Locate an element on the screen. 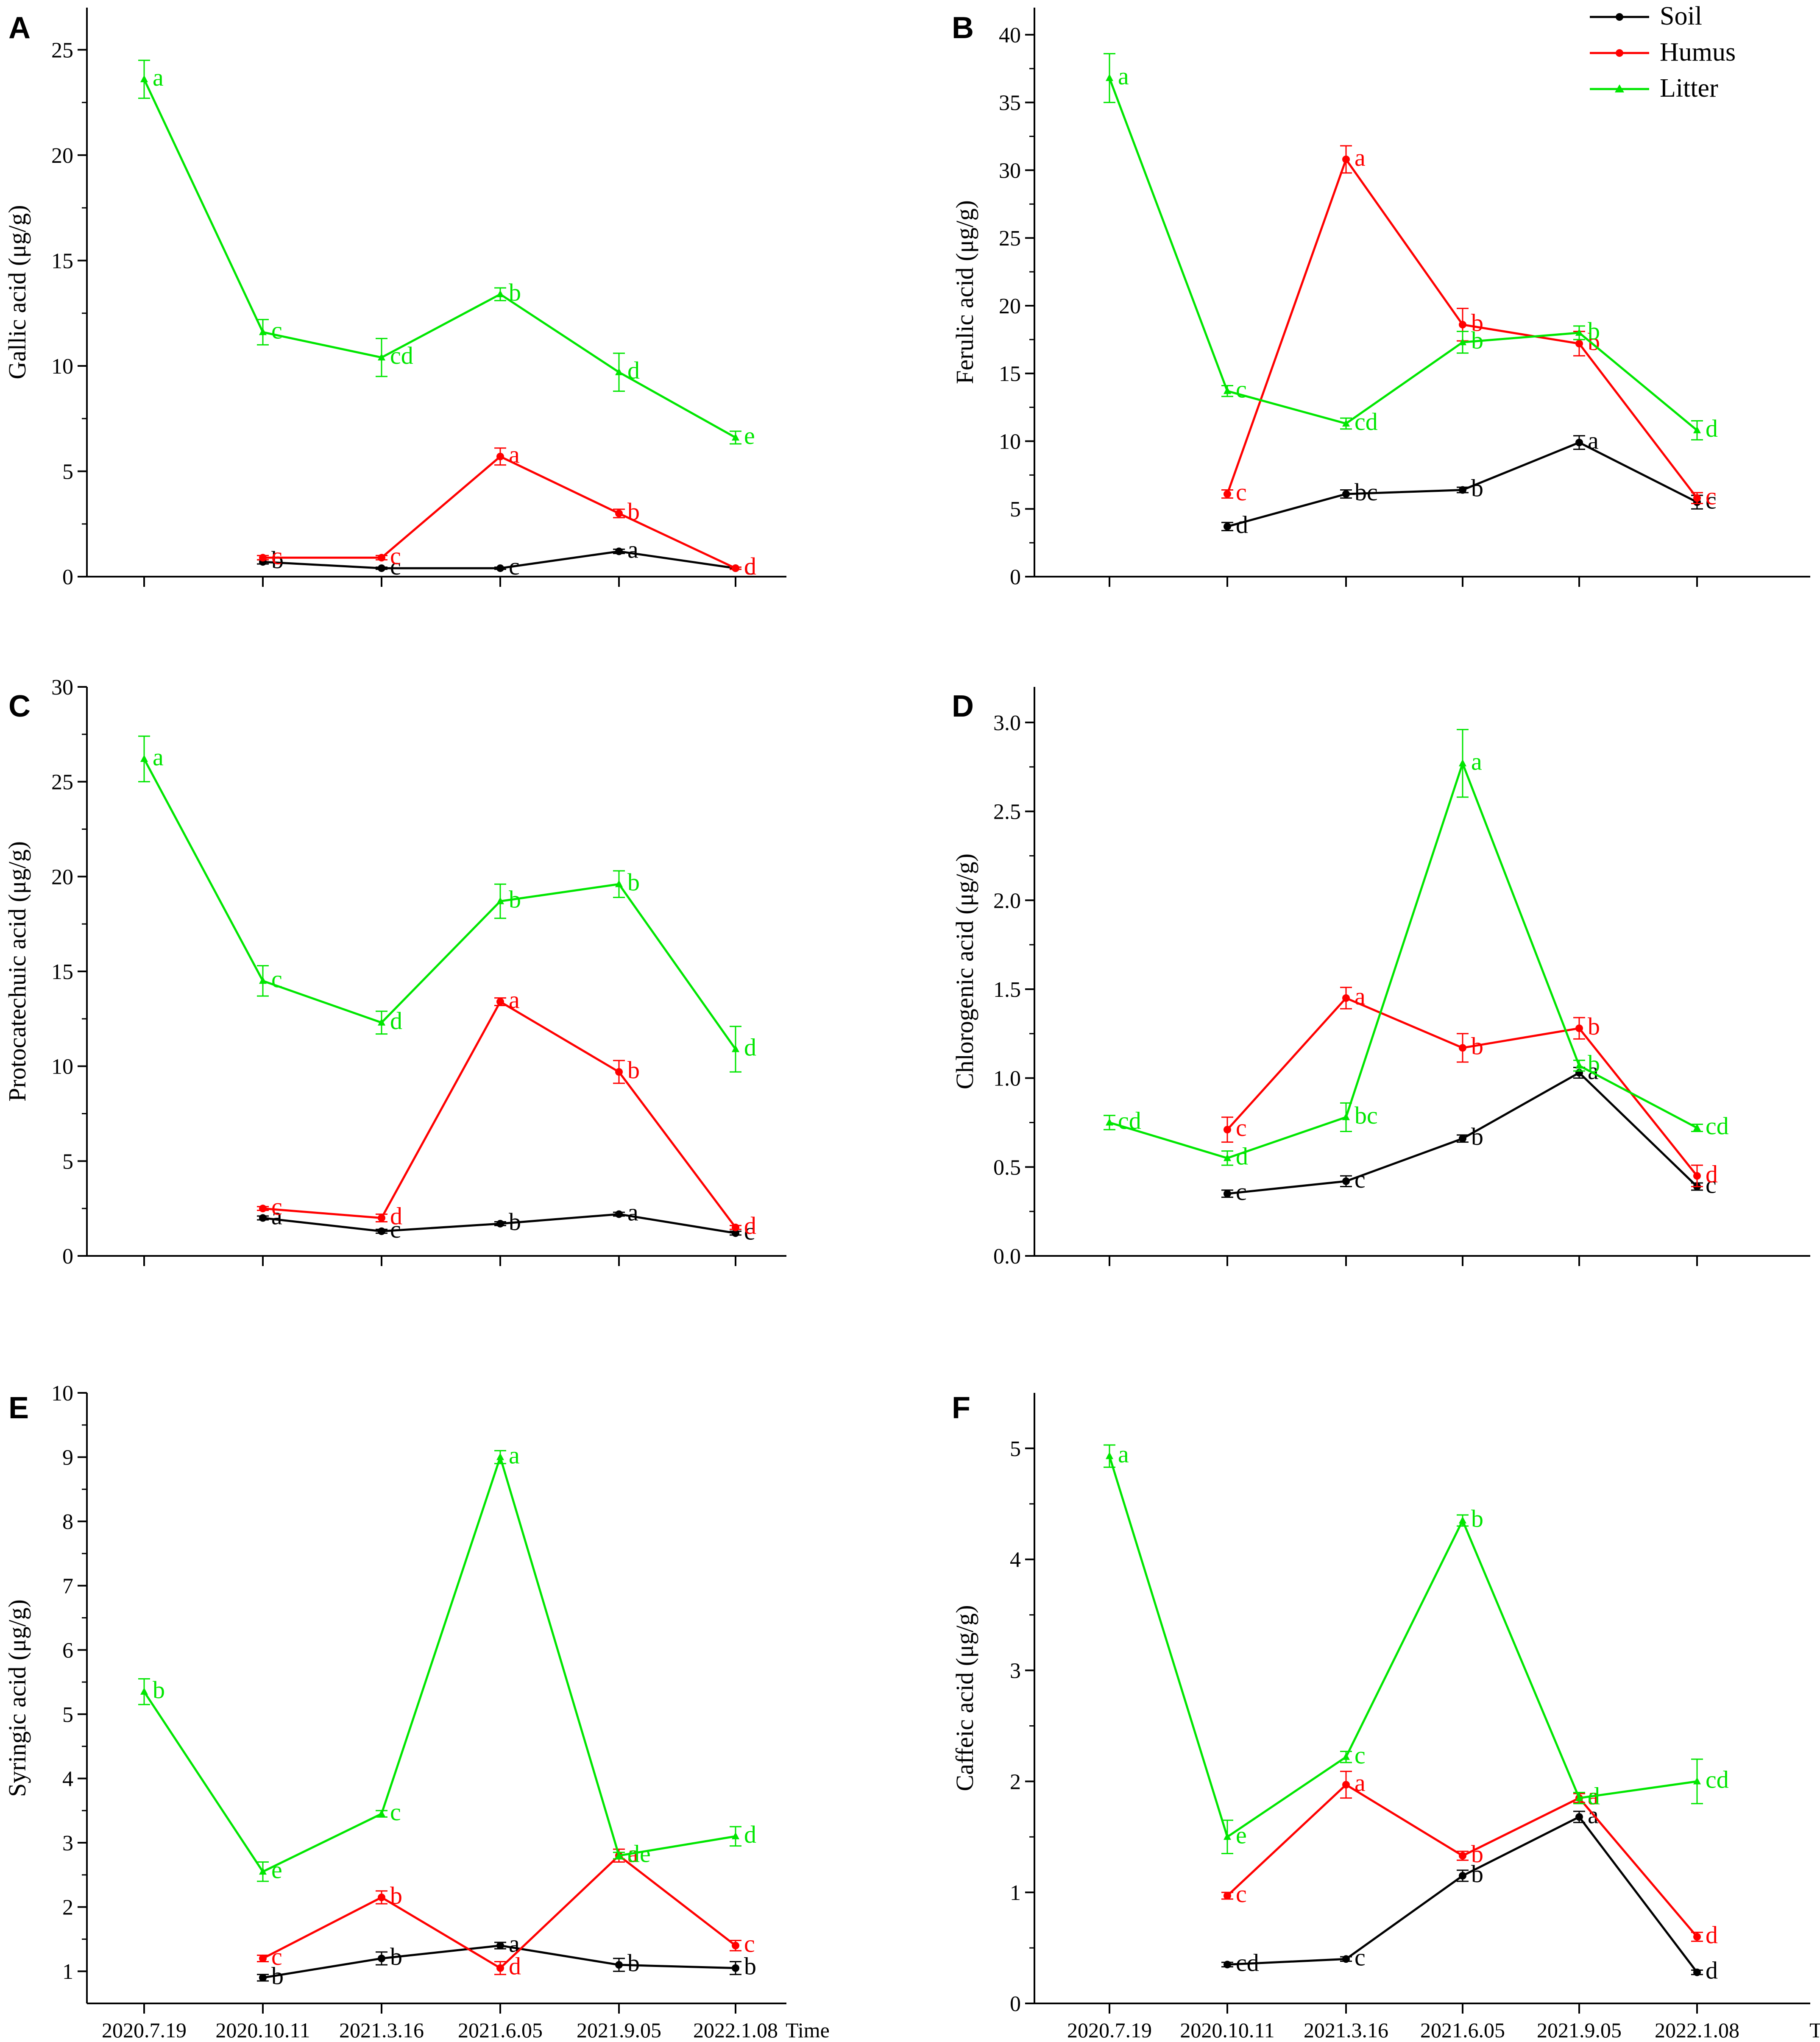 The image size is (1820, 2042). y-tick-label: 2 is located at coordinates (1015, 1782).